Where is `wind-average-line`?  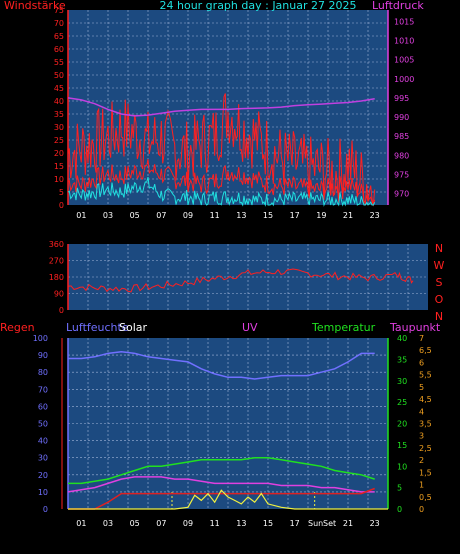
wind-average-line is located at coordinates (221, 183).